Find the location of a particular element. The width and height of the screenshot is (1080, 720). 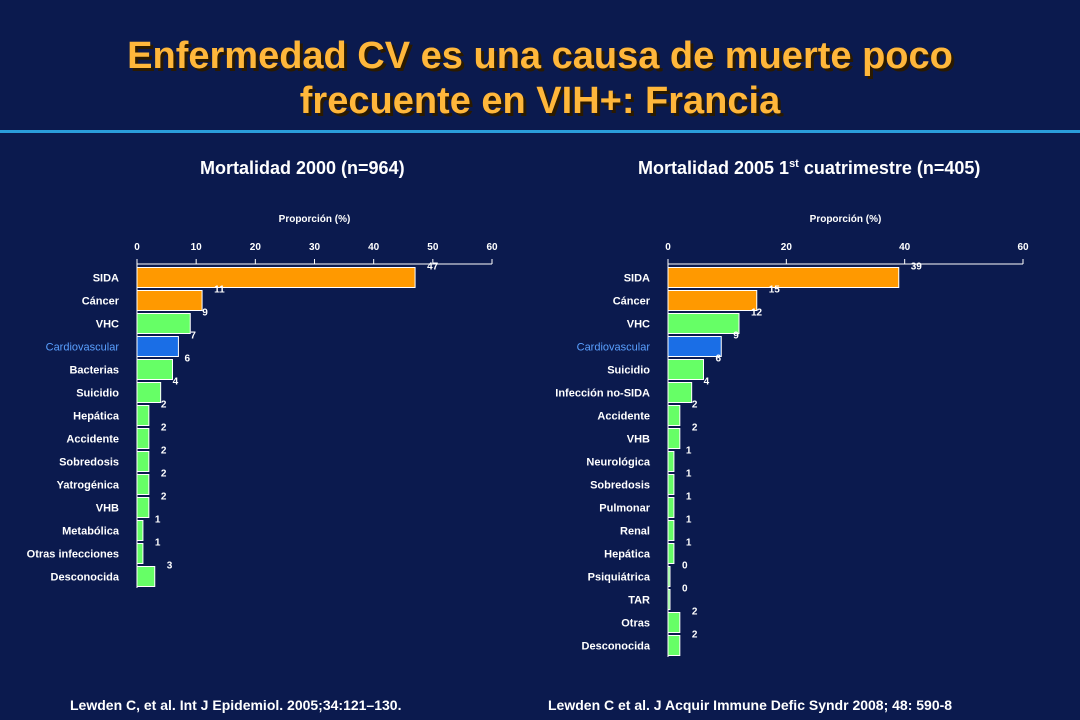

chart-2000-bar-bacterias is located at coordinates (154, 369).